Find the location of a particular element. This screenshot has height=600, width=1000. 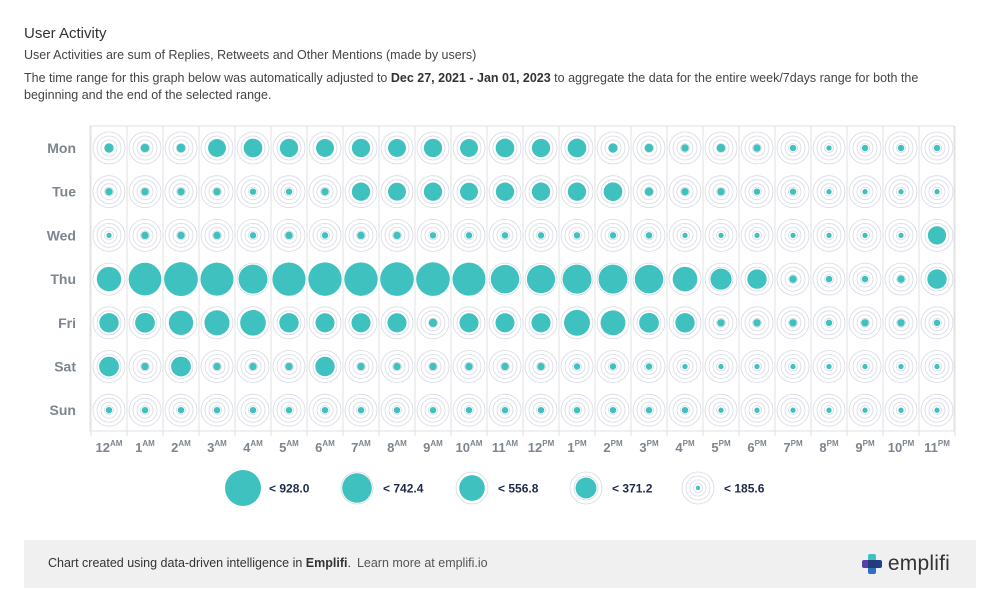

y-tick-label: Wed is located at coordinates (61, 235).